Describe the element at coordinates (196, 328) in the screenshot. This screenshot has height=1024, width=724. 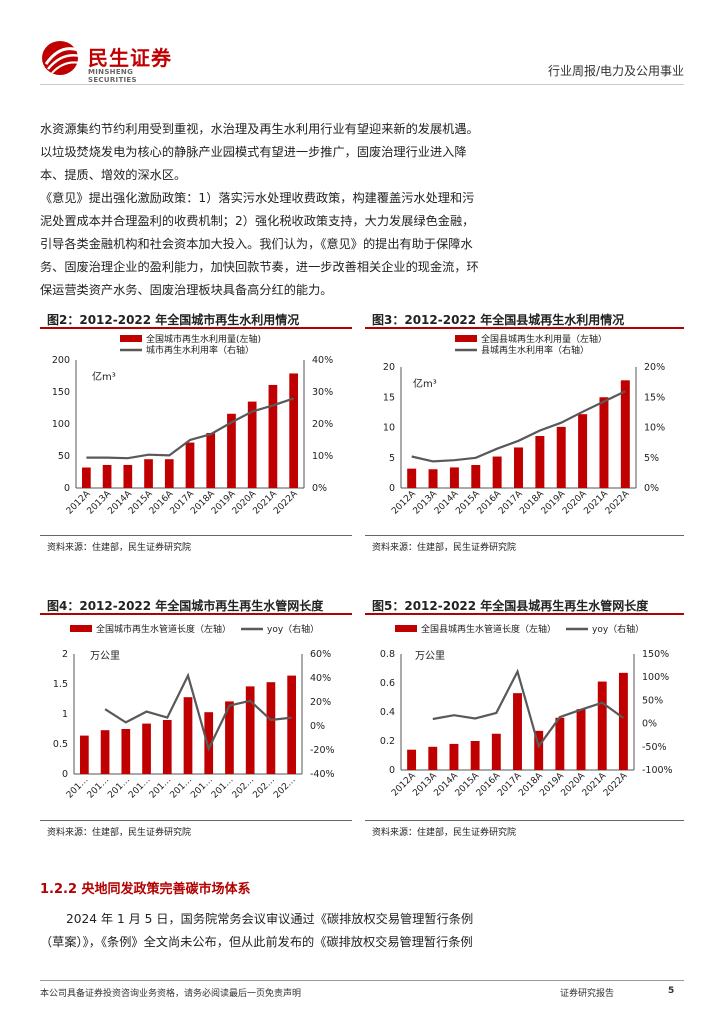
I see `figure-2-rule` at that location.